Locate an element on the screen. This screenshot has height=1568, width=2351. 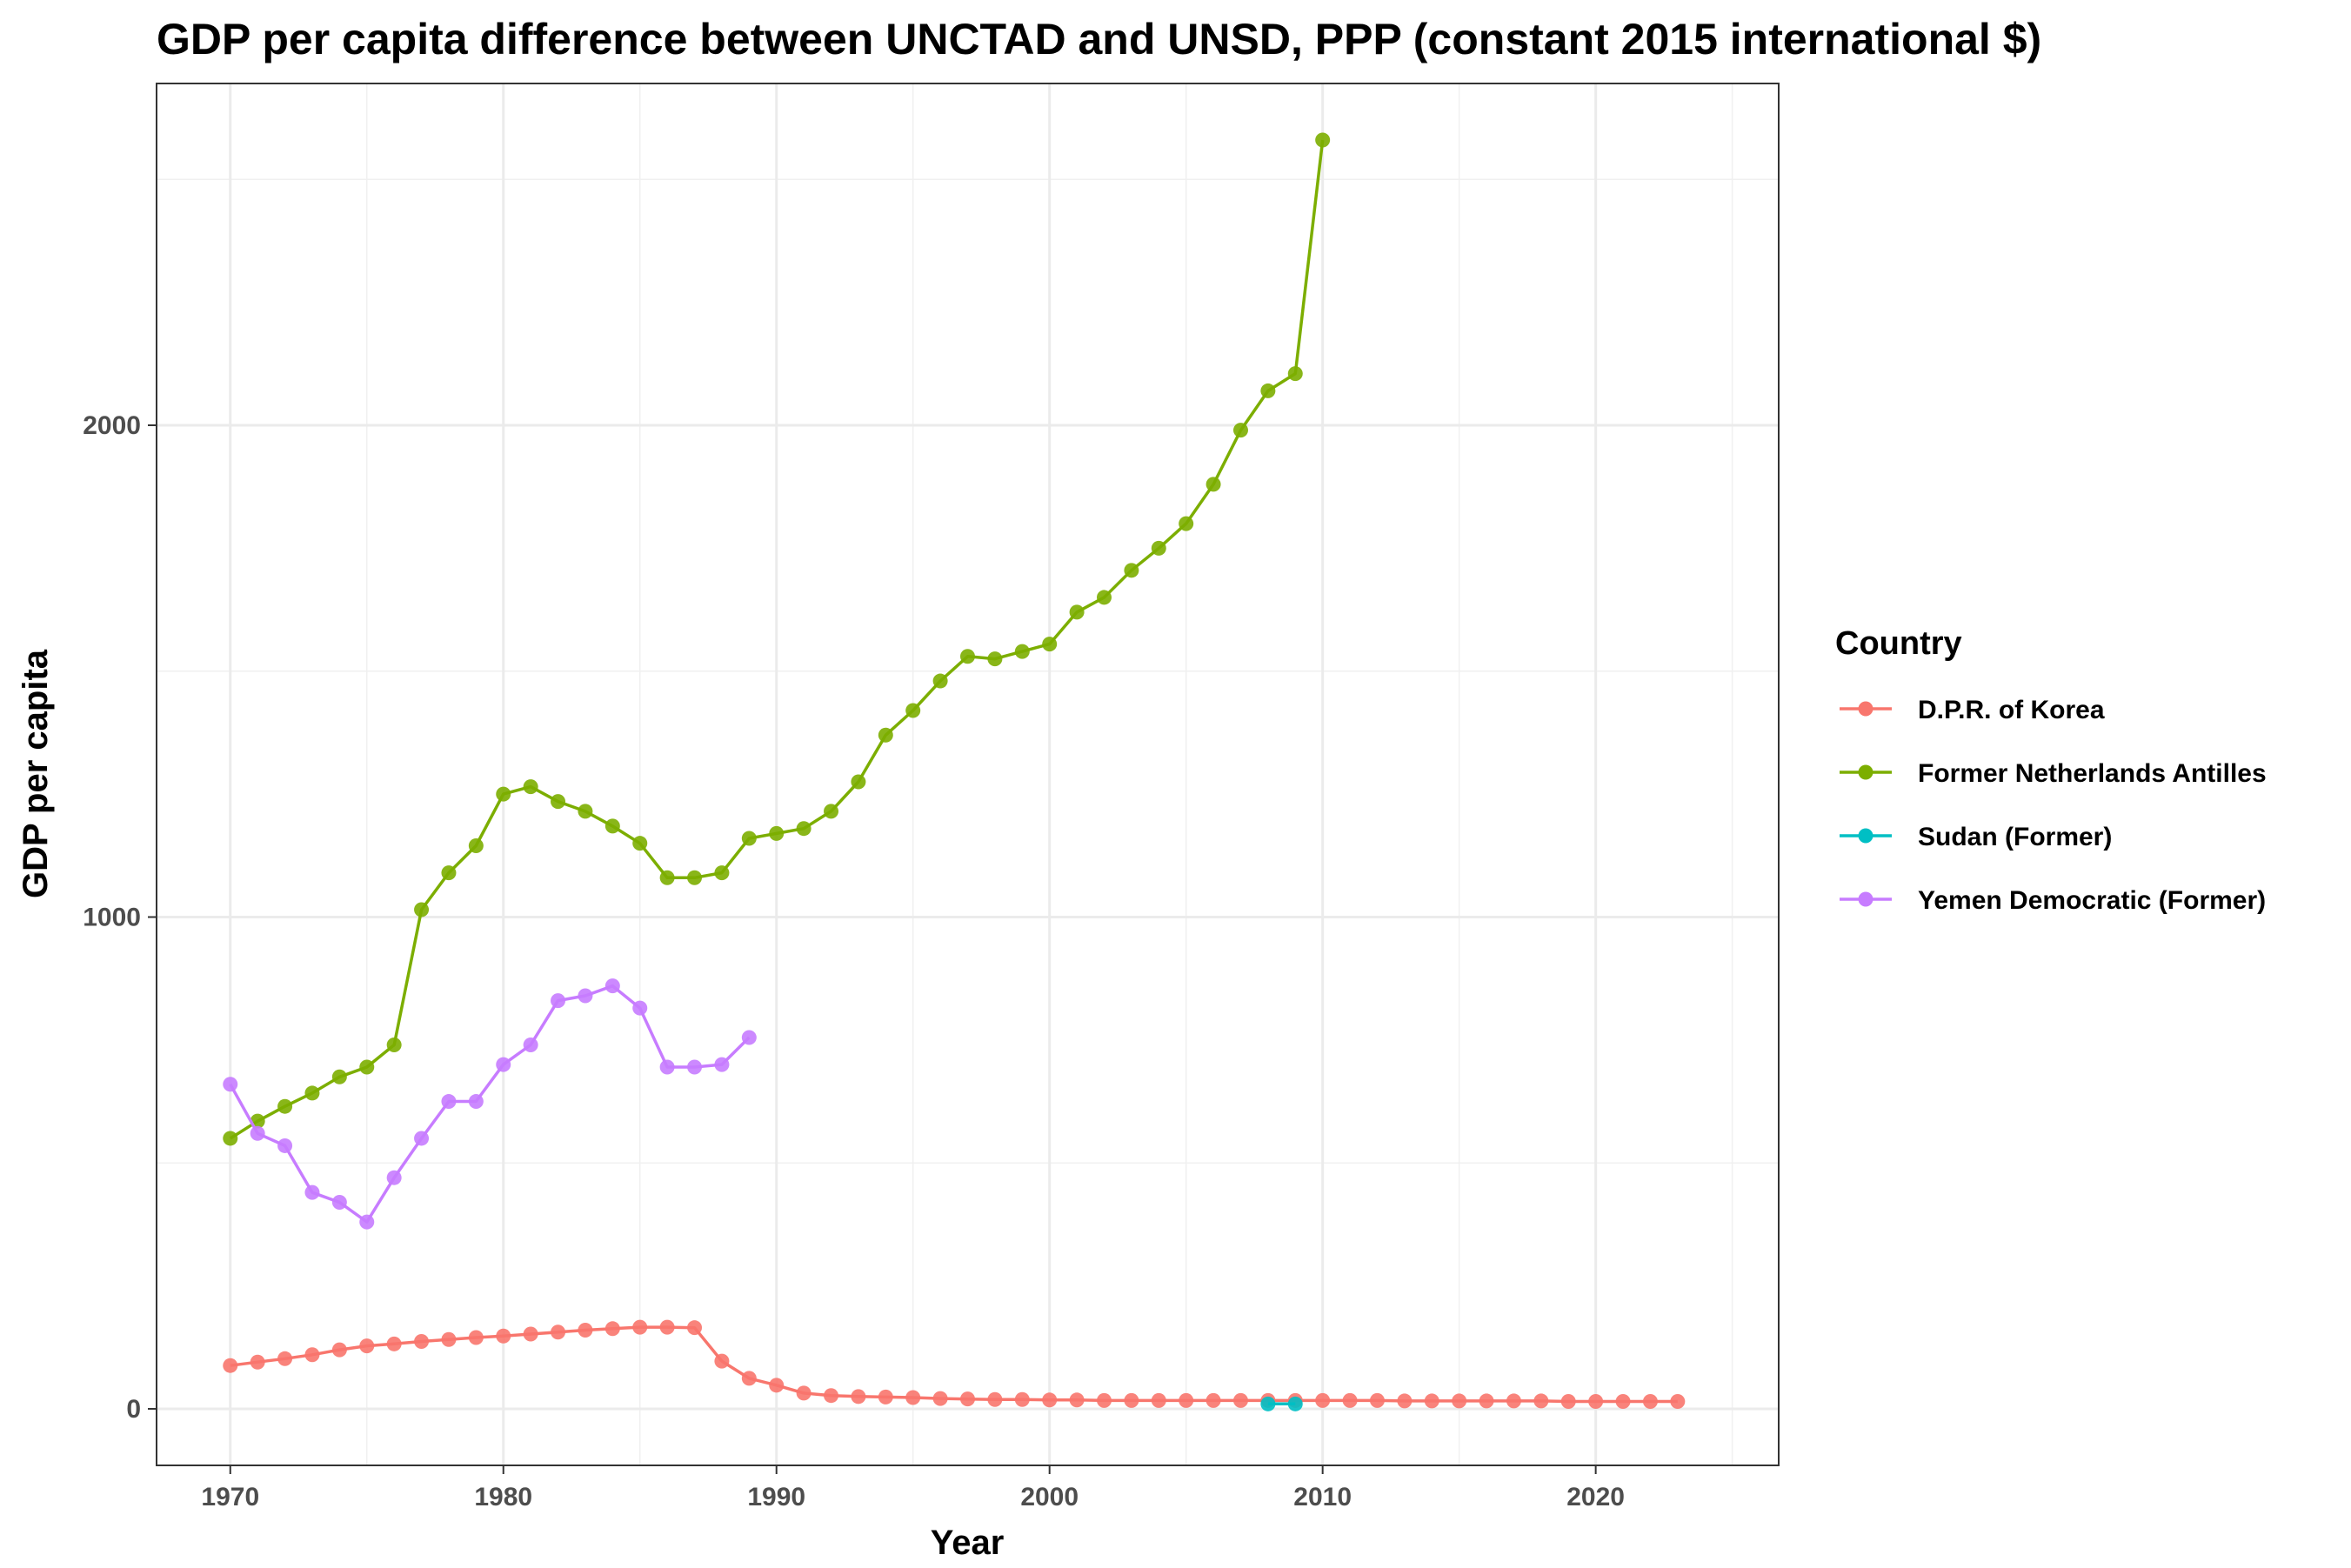
series-sudan-former is located at coordinates (1281, 1403).